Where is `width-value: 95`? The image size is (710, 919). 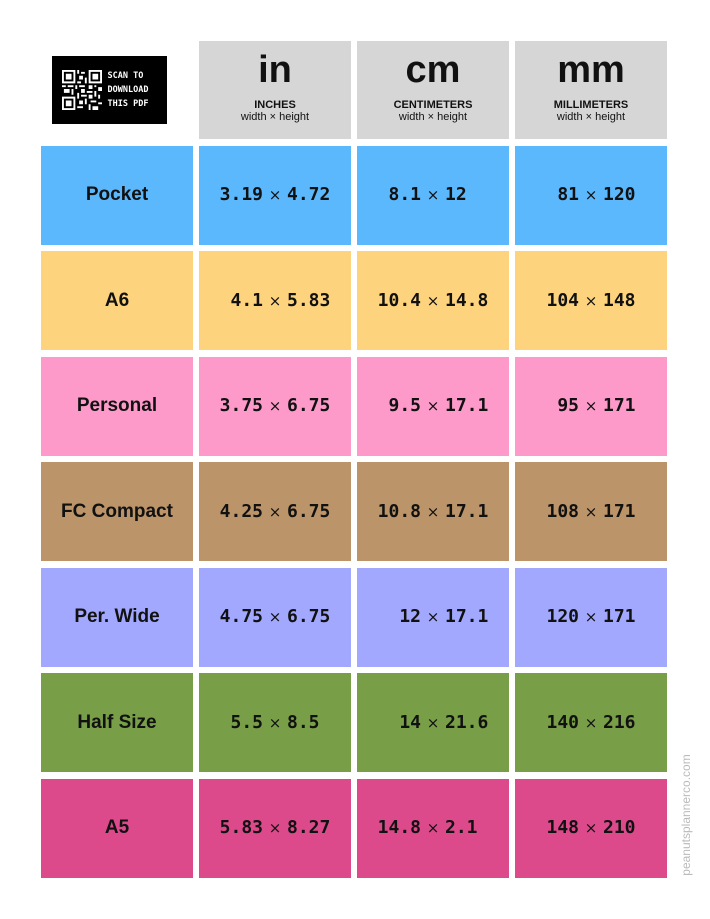
width-value: 95 is located at coordinates (568, 405).